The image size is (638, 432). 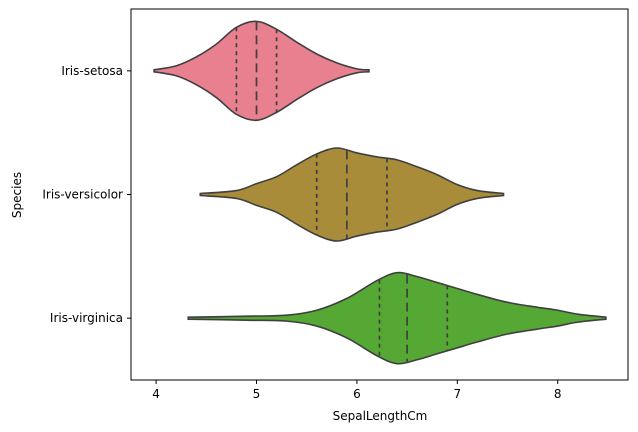 I want to click on x-tick-label: 6, so click(x=357, y=394).